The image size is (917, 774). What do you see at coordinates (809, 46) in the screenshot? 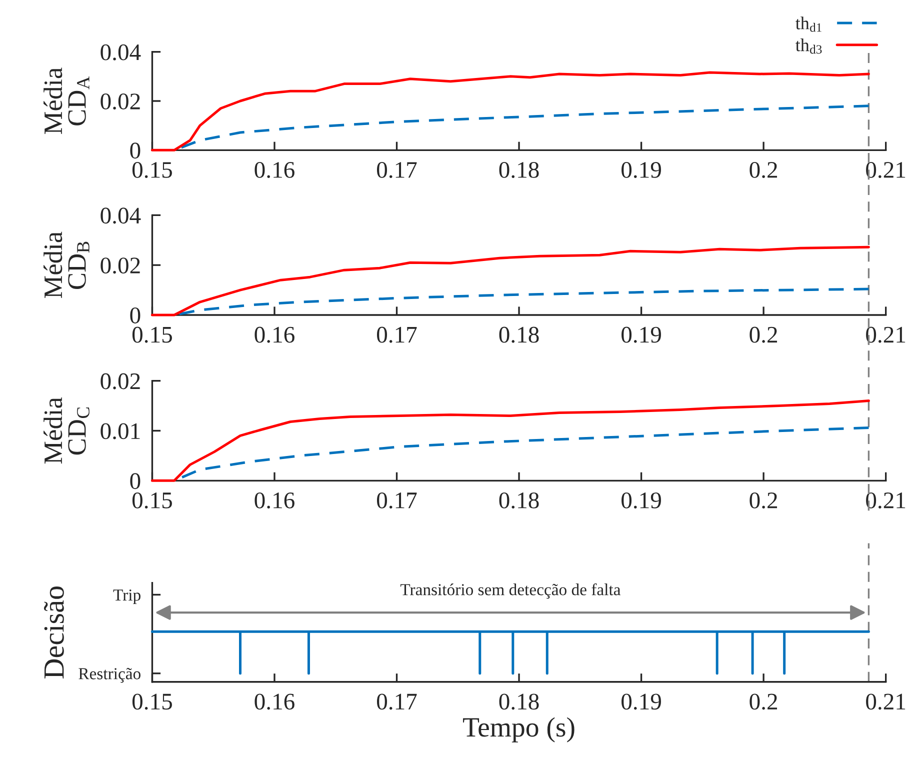
I see `legend-label: th$_{d3}$` at bounding box center [809, 46].